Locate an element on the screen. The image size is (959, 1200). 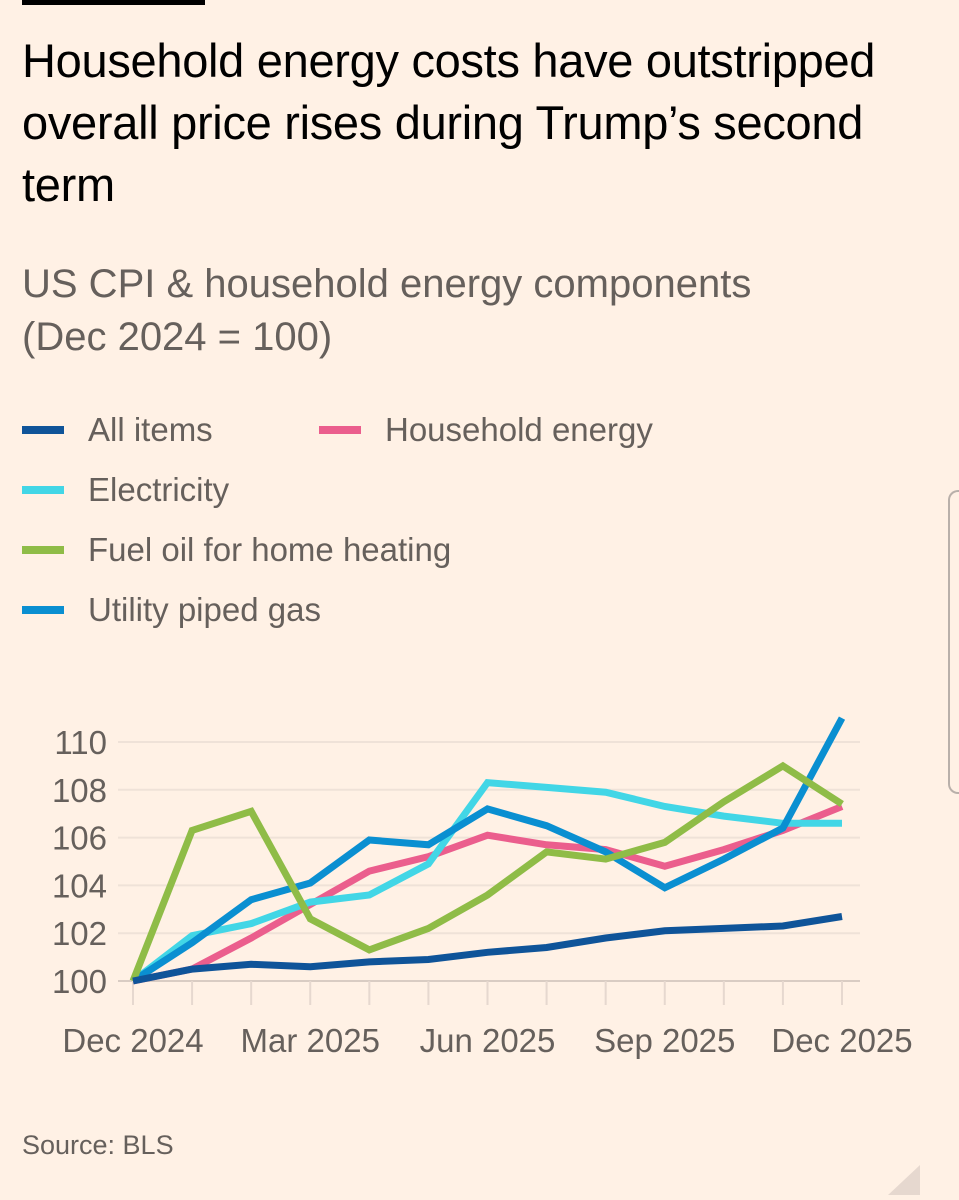
legend-swatch-fuel-oil is located at coordinates (43, 550).